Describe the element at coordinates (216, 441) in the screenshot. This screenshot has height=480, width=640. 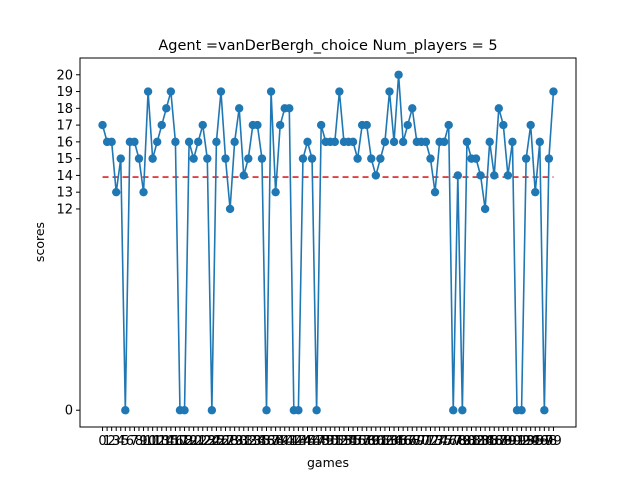
I see `x-tick-label: 25` at that location.